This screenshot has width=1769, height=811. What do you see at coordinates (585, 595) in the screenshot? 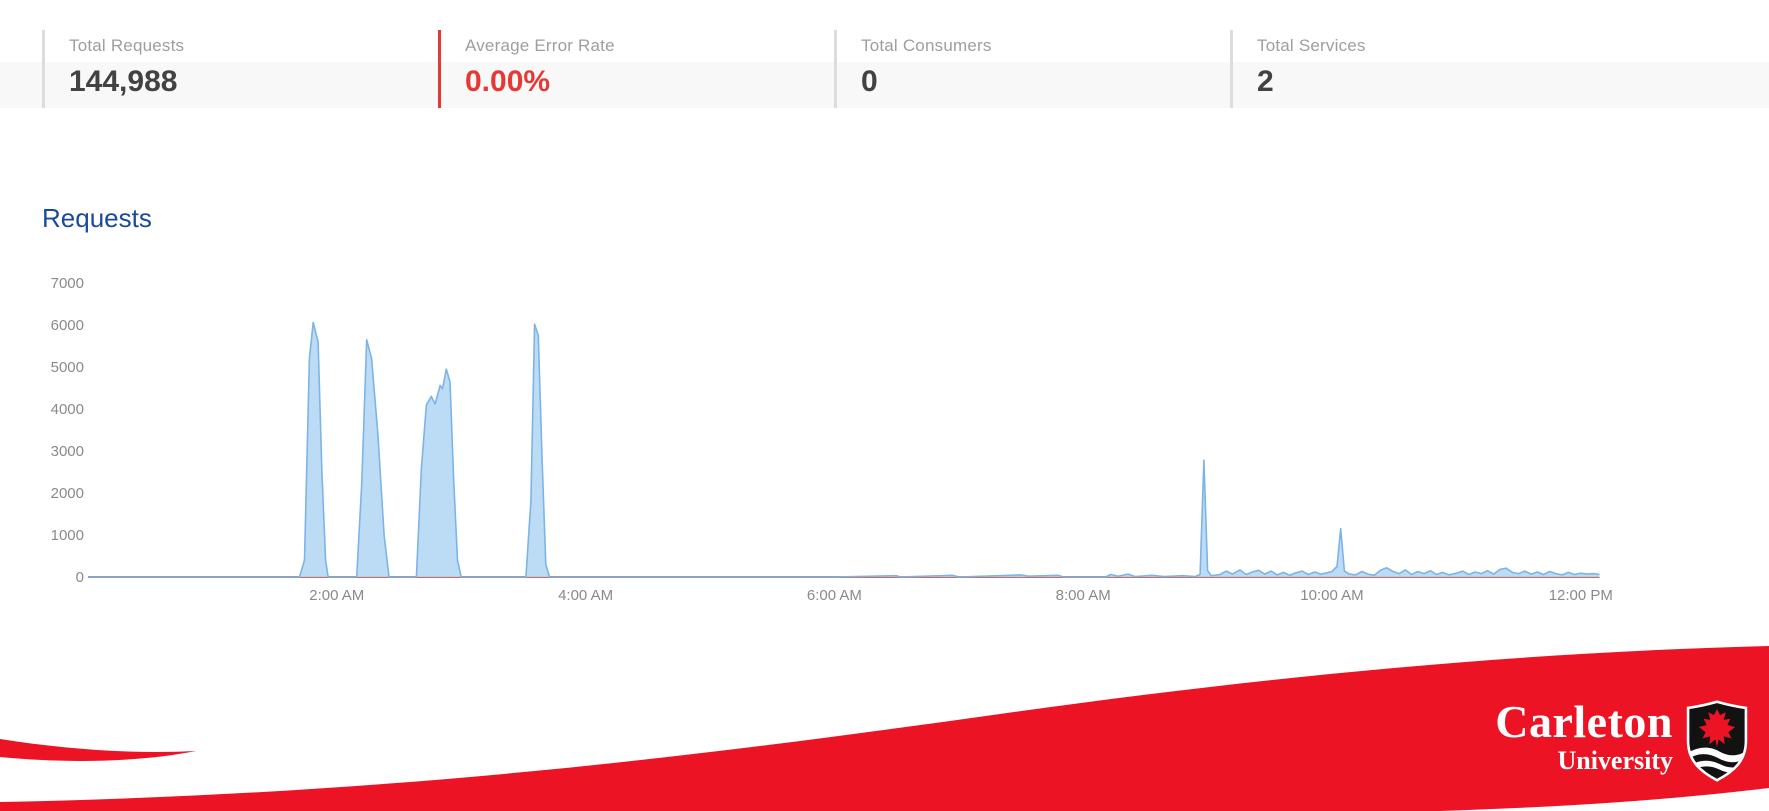
I see `x-axis-tick-label: 4:00 AM` at bounding box center [585, 595].